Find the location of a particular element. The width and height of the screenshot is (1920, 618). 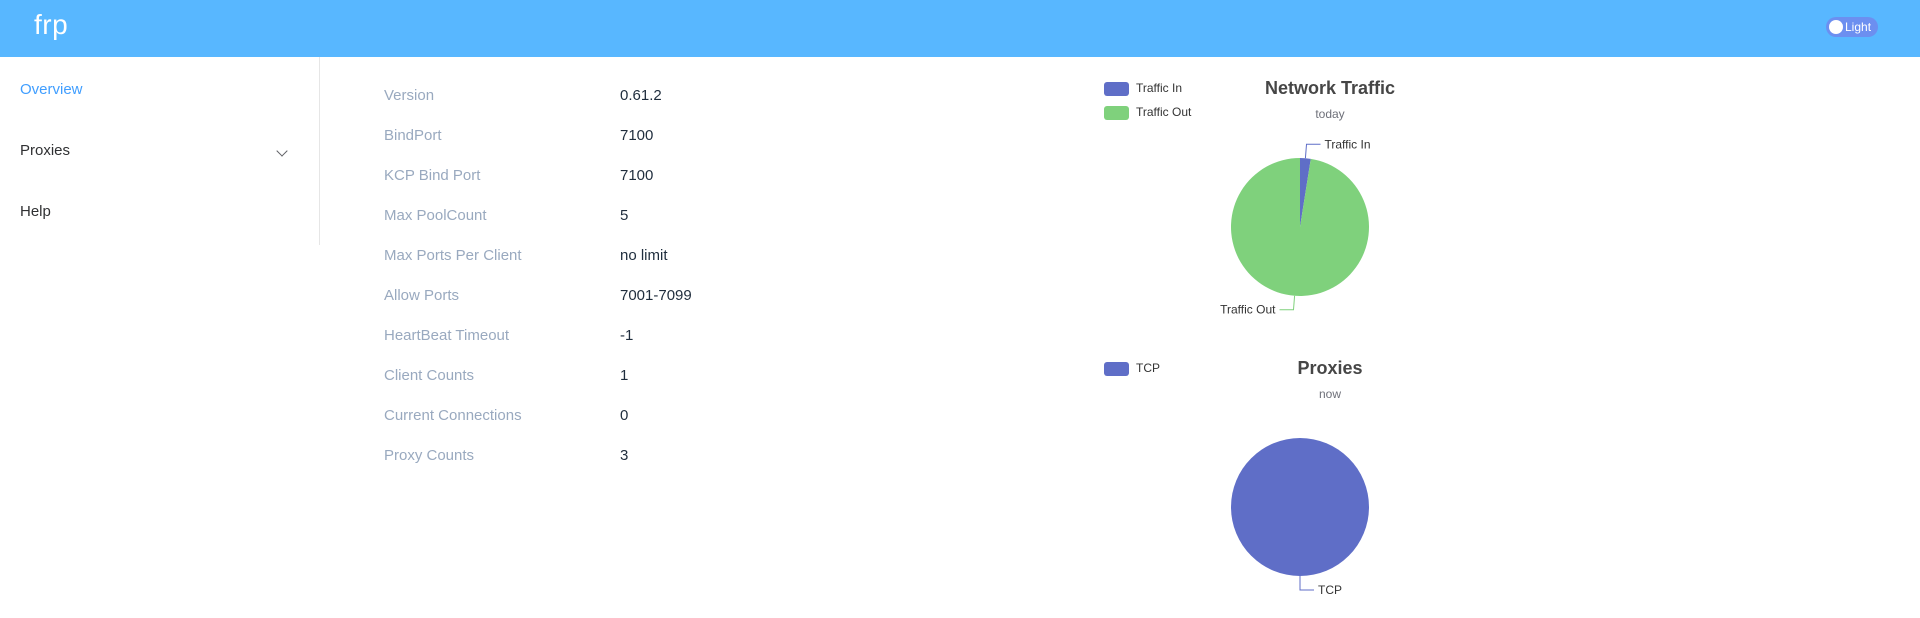

sidebar-menu: Overview Proxies Help is located at coordinates (160, 151).